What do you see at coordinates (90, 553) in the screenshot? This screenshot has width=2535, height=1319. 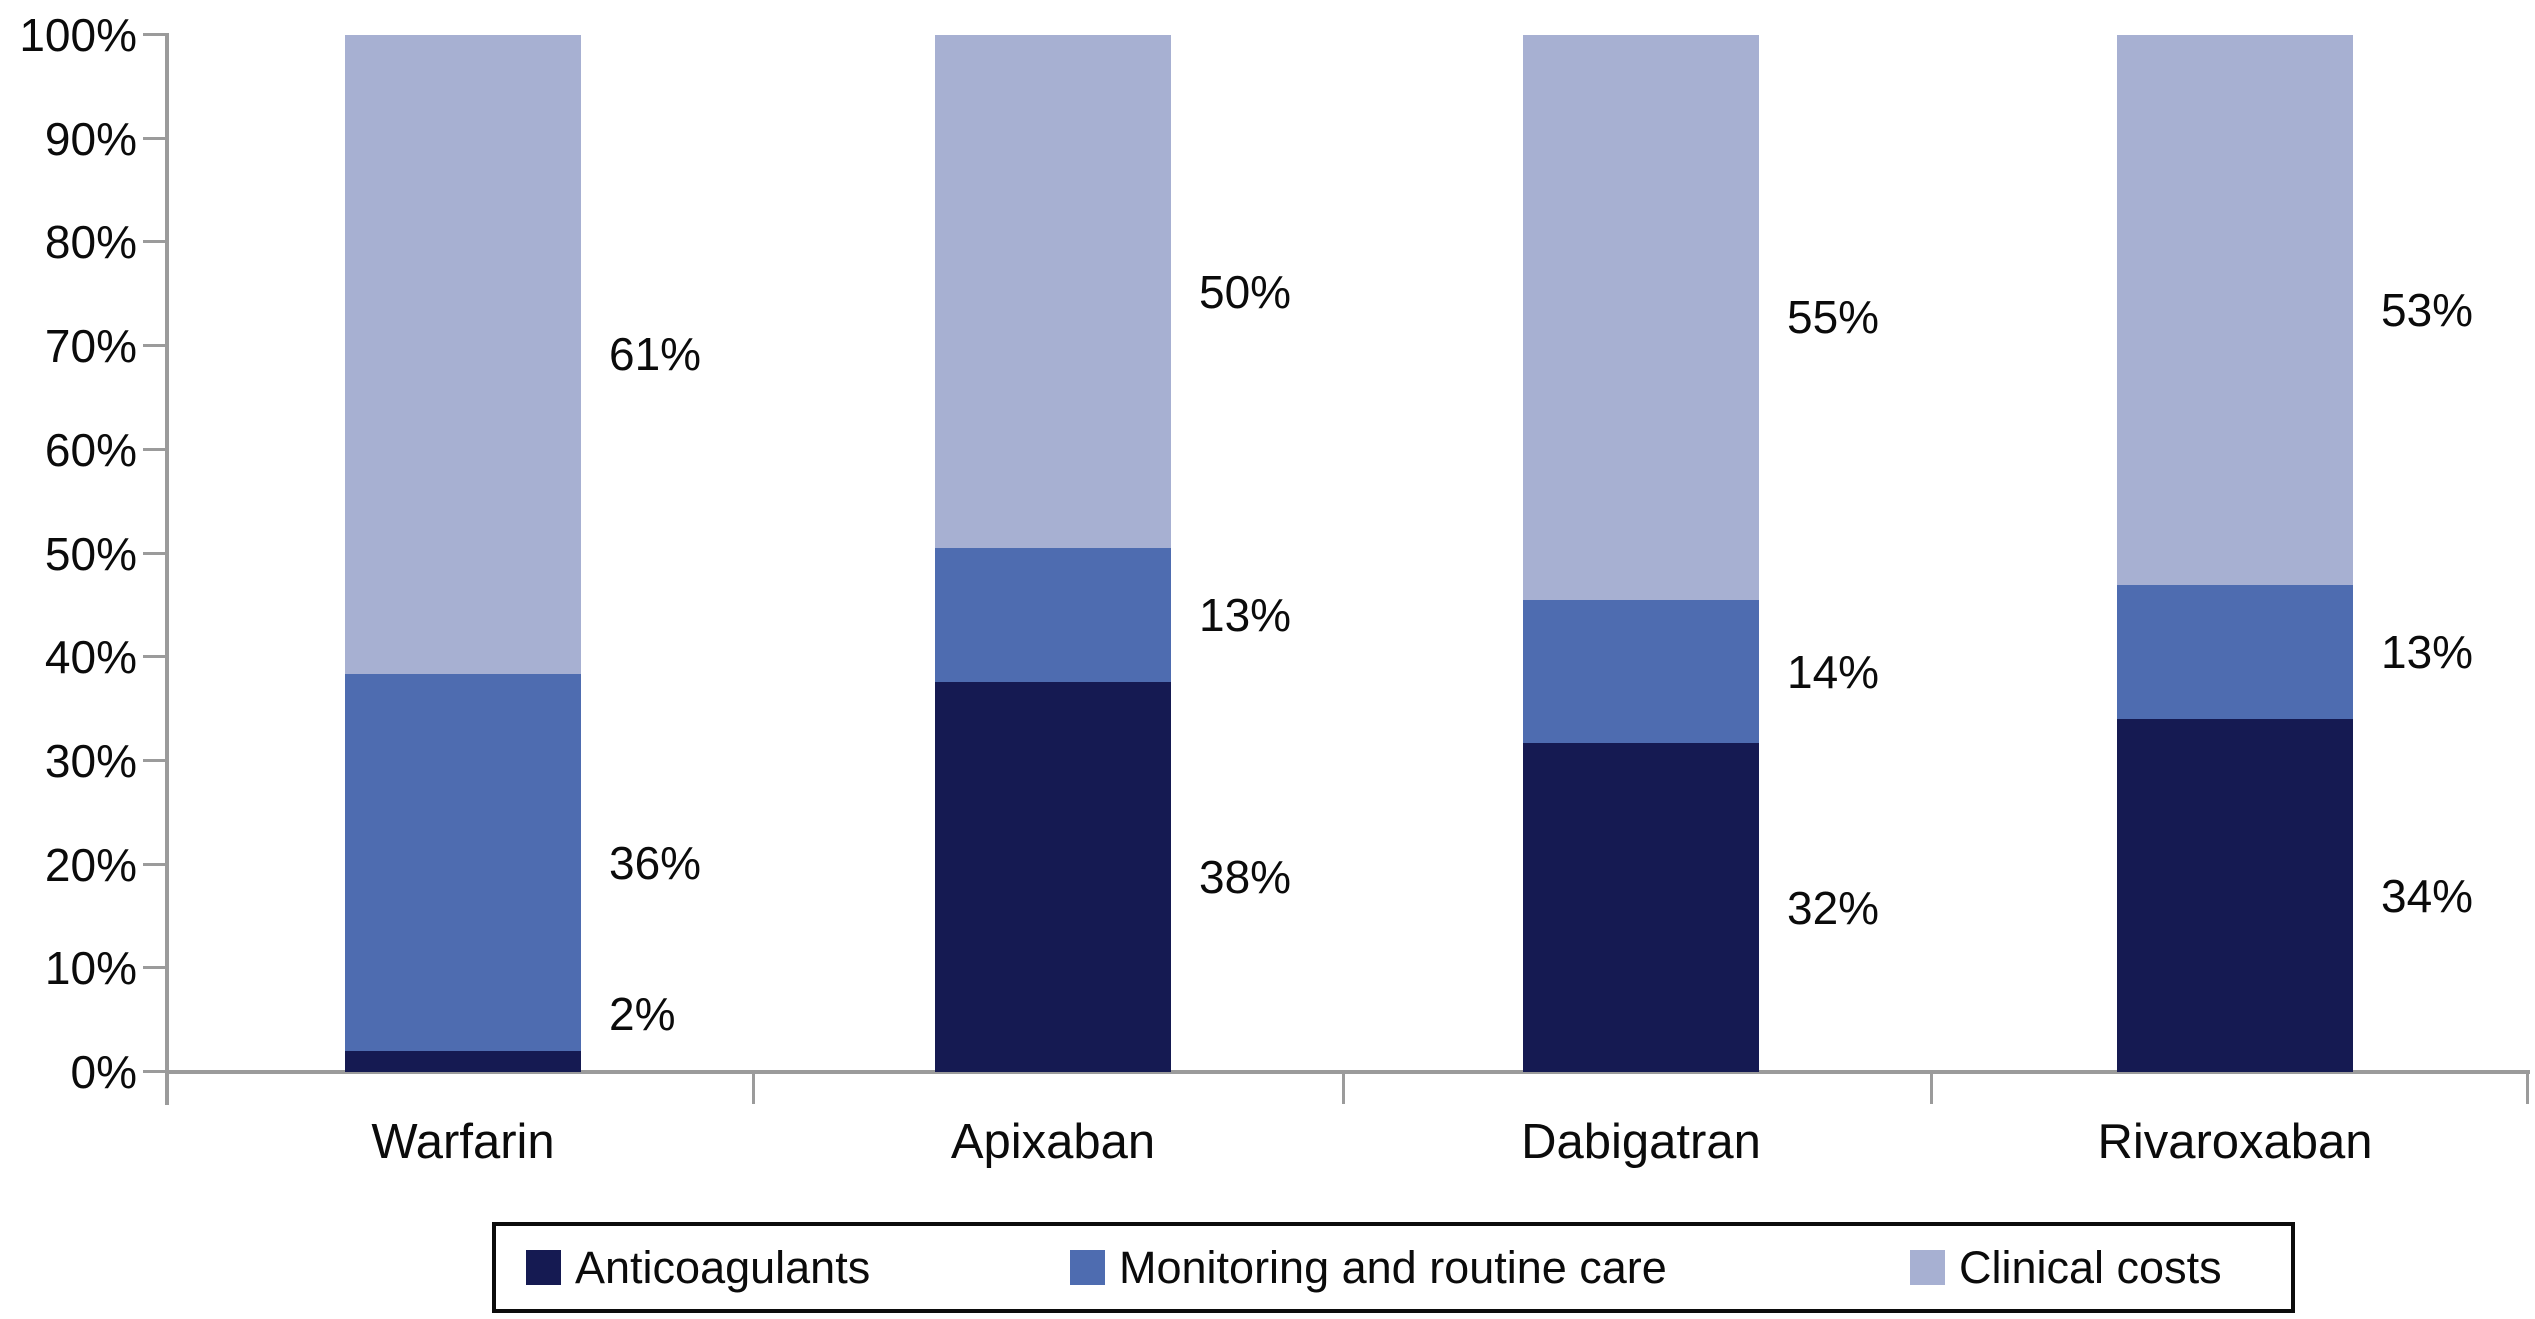 I see `y-tick-label: 50%` at bounding box center [90, 553].